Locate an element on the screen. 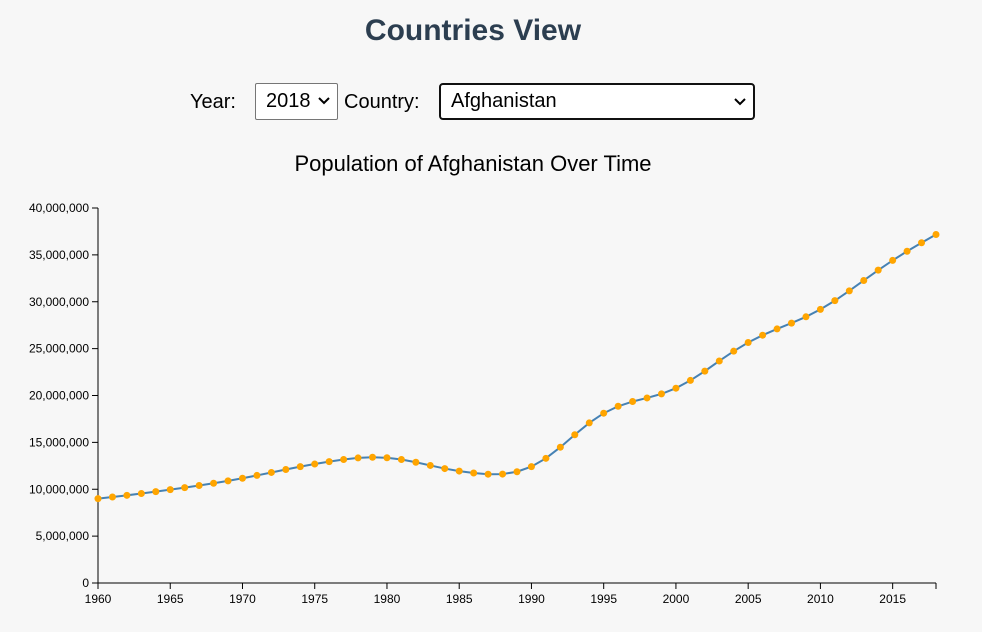  y-tick-label: 25,000,000 is located at coordinates (59, 349).